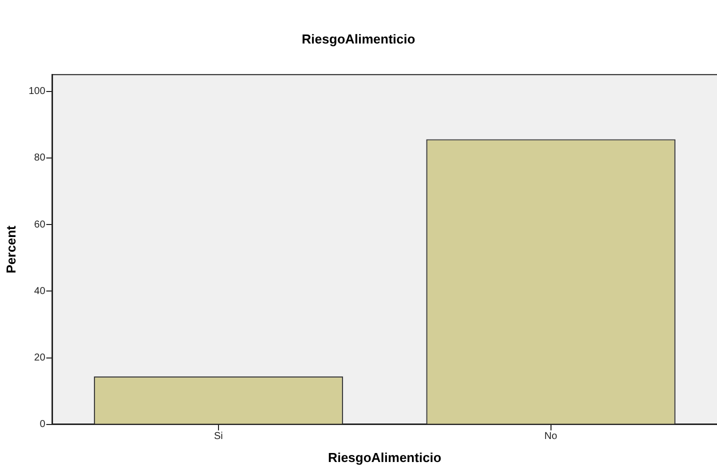 The width and height of the screenshot is (717, 474). I want to click on y-tick-label: 60, so click(40, 224).